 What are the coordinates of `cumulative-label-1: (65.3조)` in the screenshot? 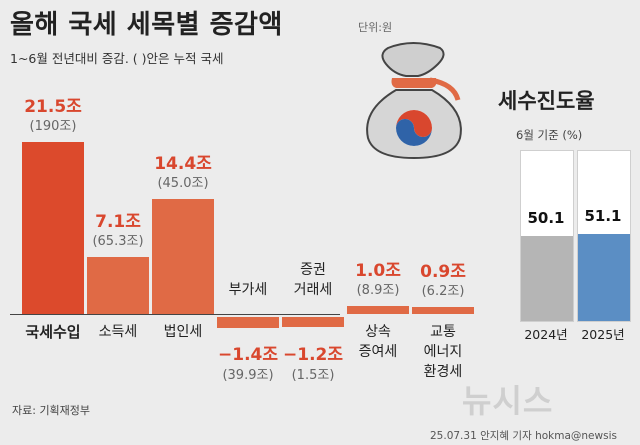 It's located at (118, 242).